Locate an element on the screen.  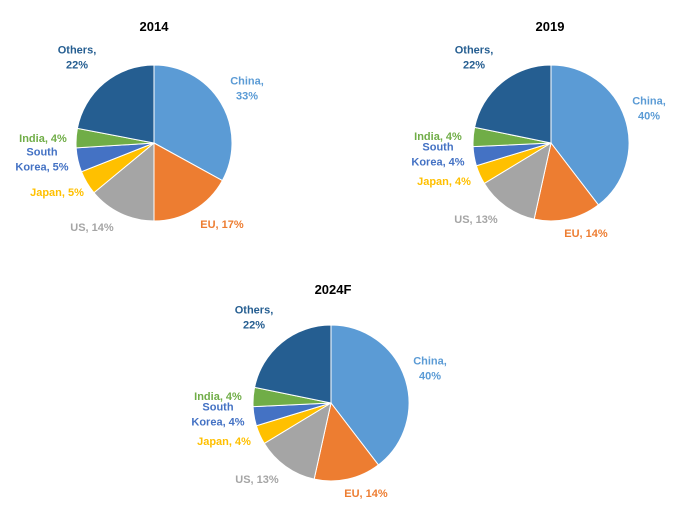
data-label-us: US, 14% is located at coordinates (92, 228).